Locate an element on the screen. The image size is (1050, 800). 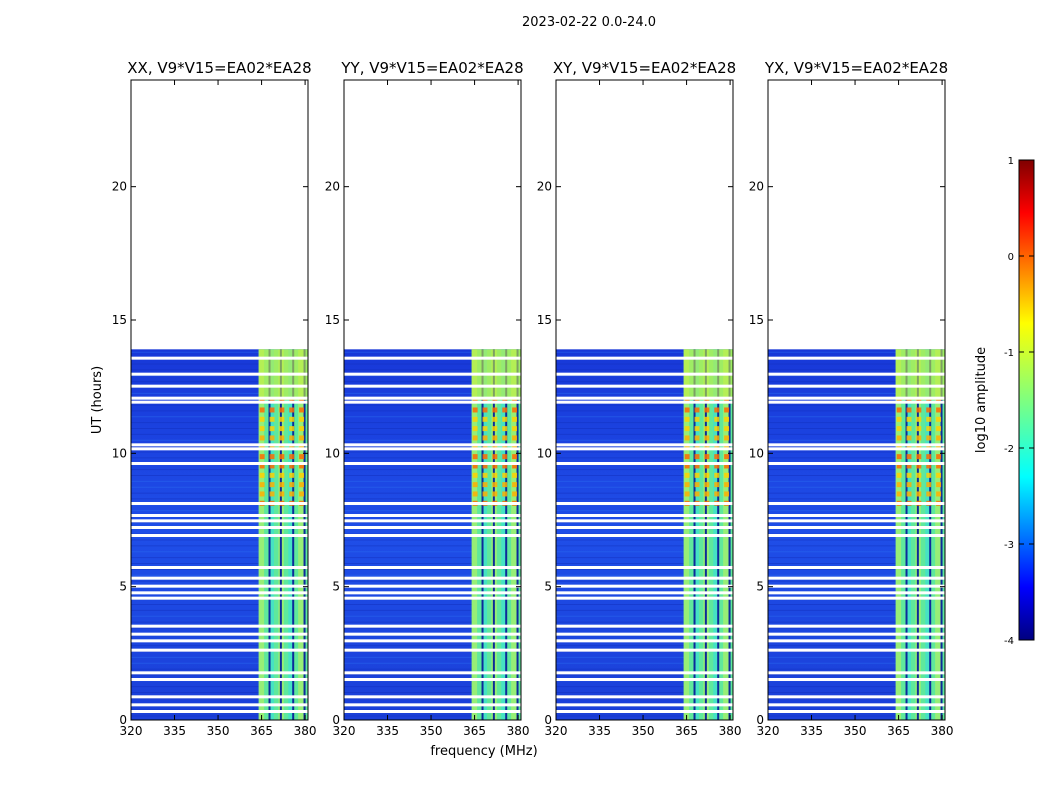
y-tick-label: 5 is located at coordinates (336, 587).